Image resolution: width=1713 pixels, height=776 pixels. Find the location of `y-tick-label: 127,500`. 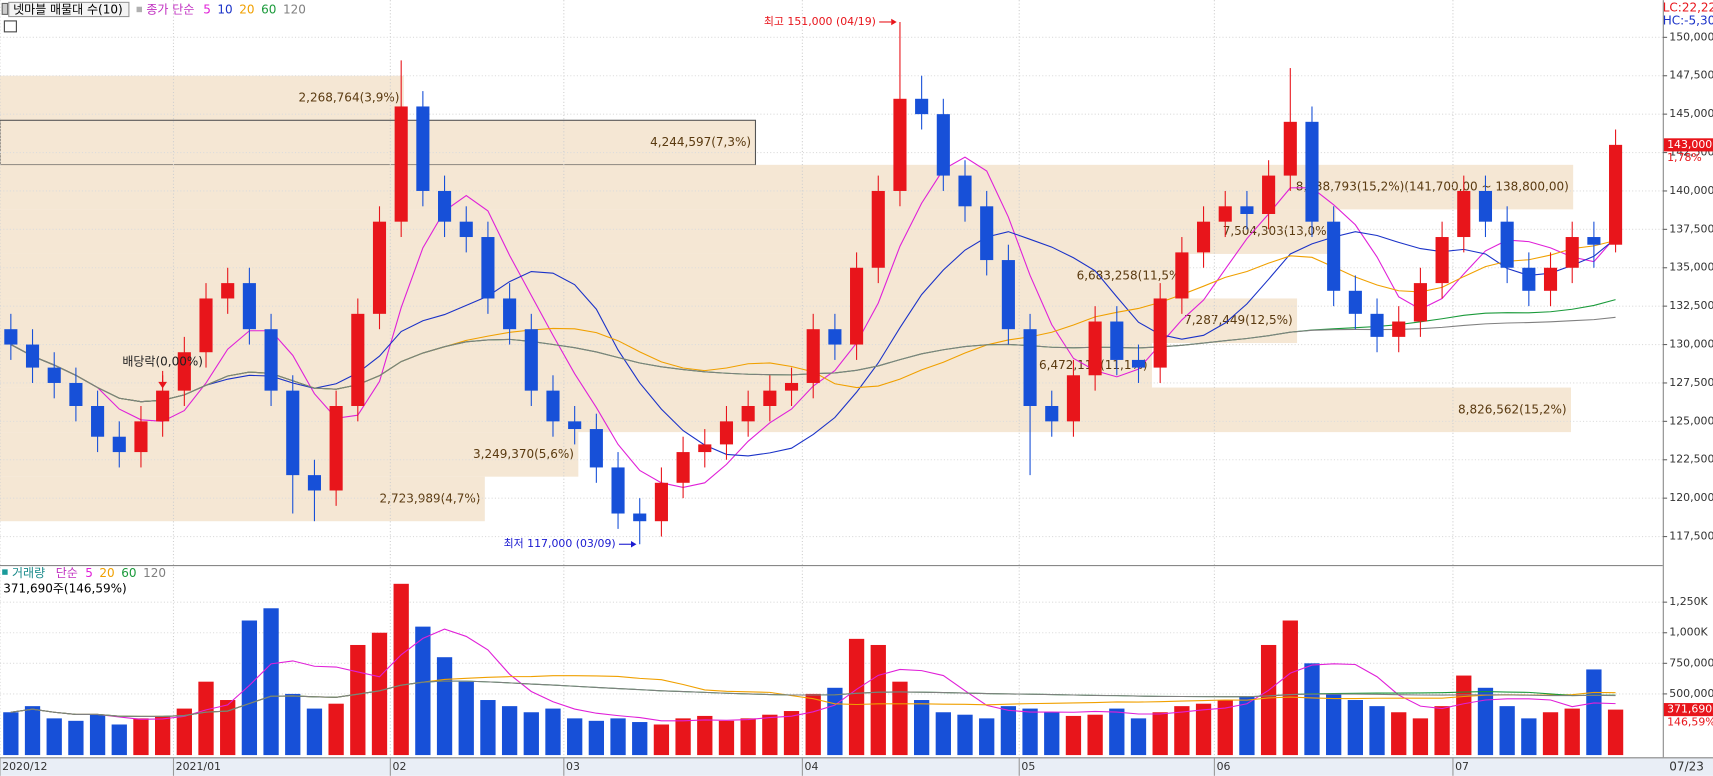

y-tick-label: 127,500 is located at coordinates (1691, 382).